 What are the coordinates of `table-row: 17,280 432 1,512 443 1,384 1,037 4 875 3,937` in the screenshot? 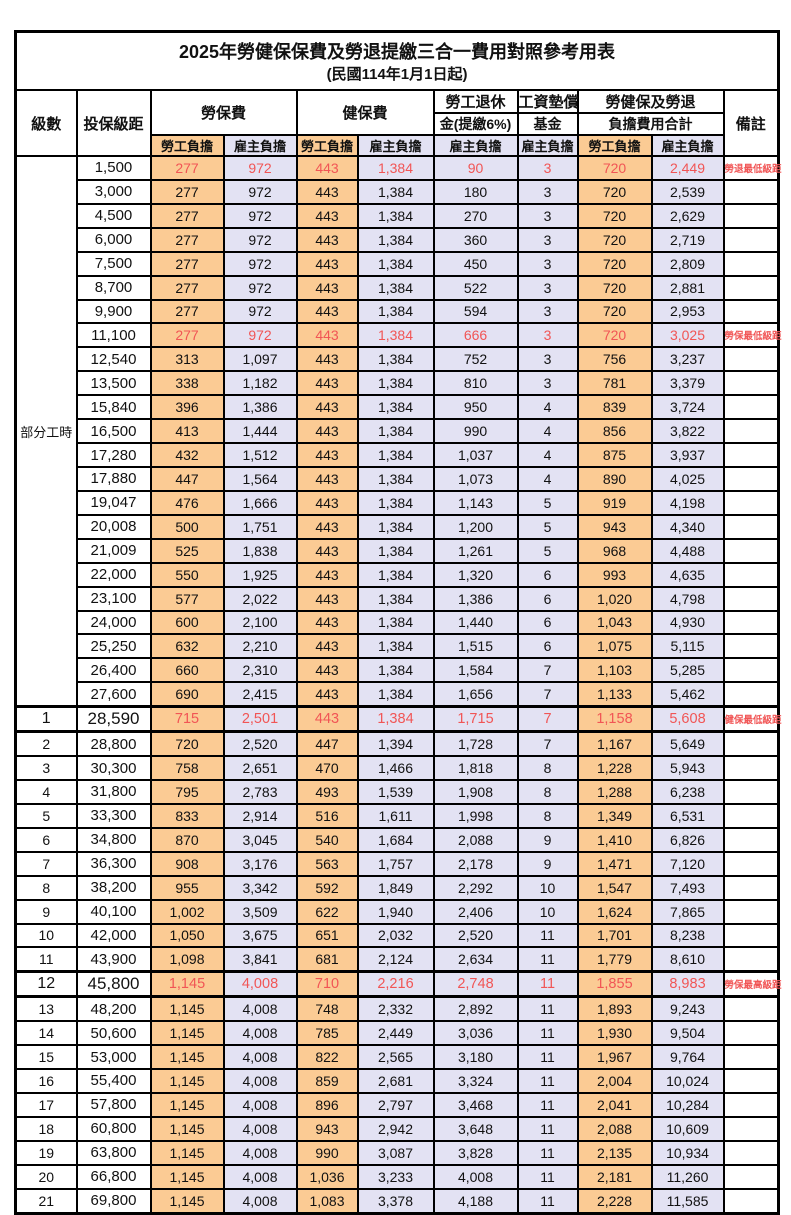 It's located at (398, 455).